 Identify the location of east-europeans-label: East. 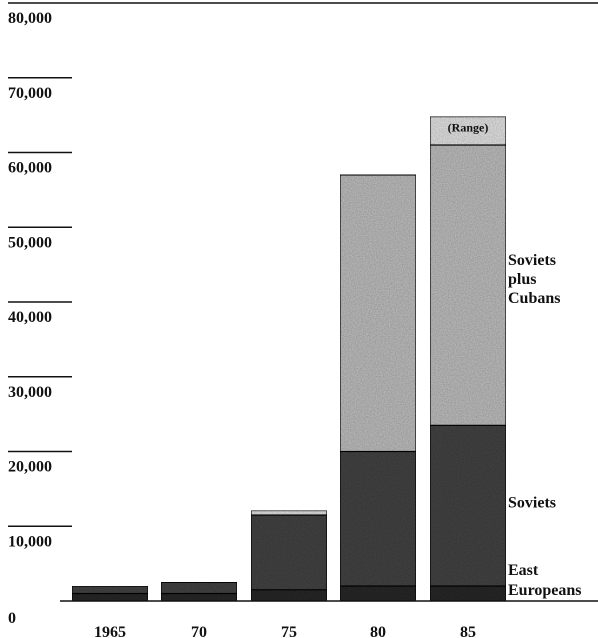
(523, 570).